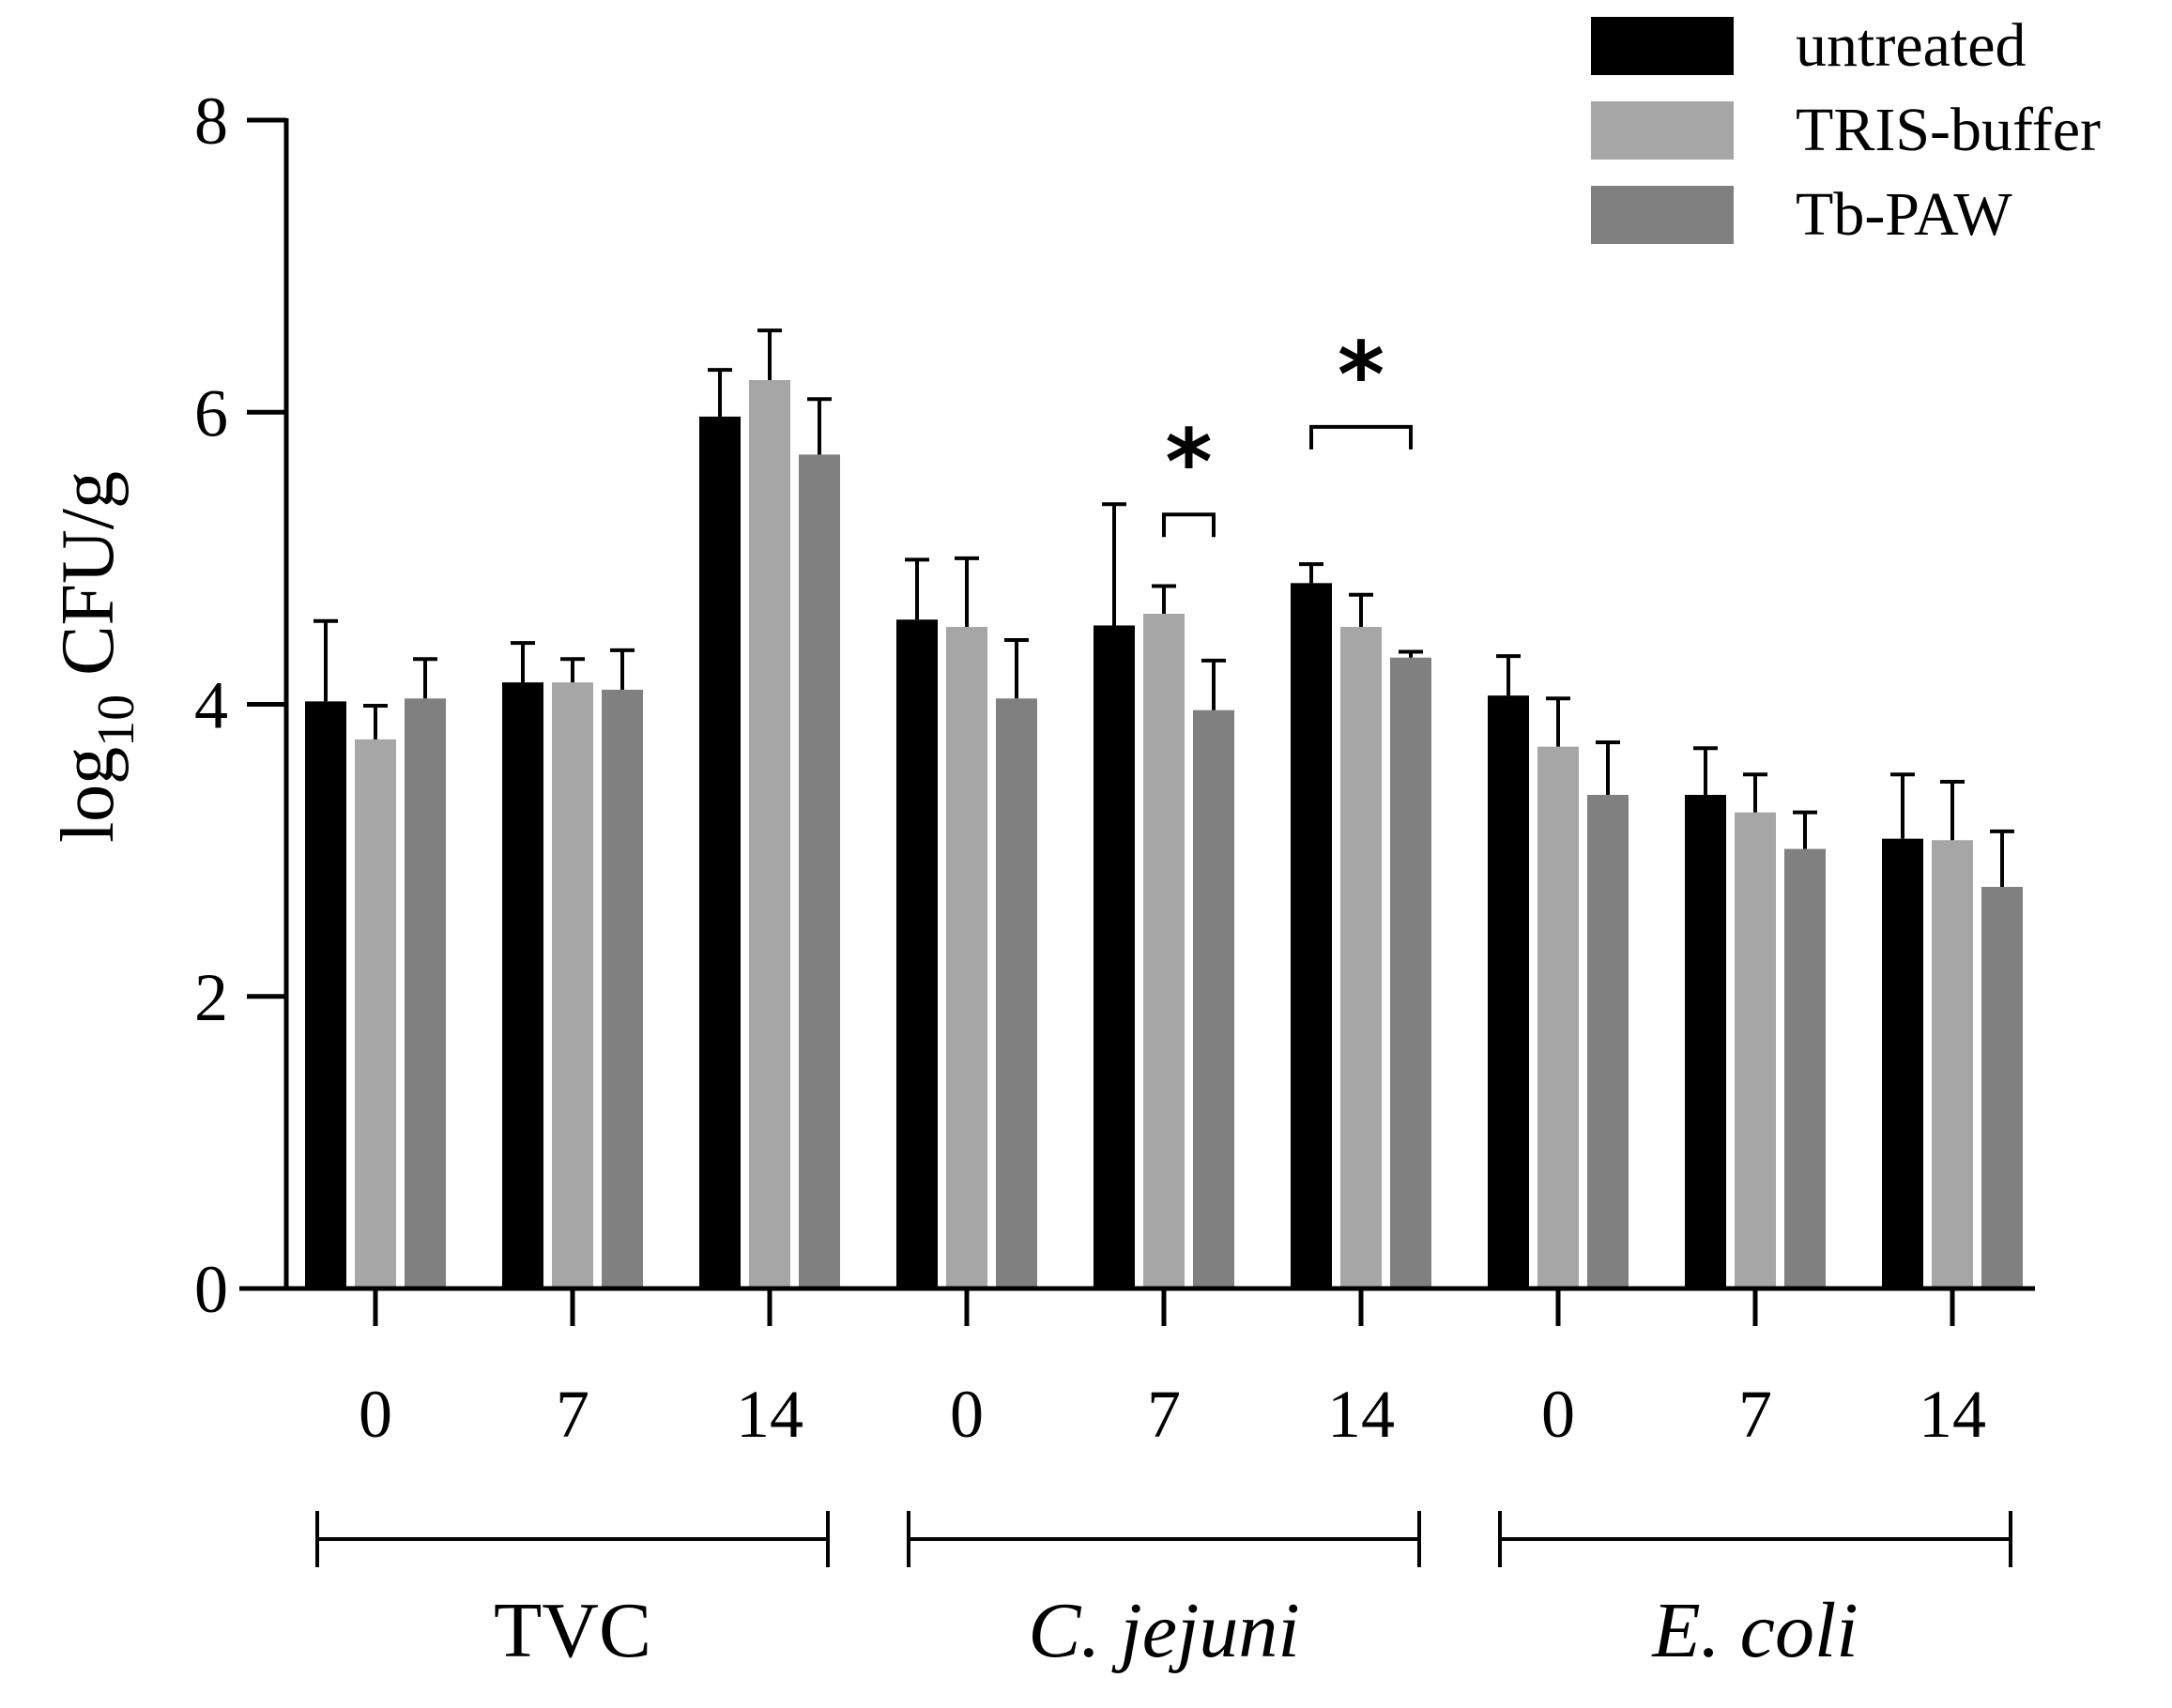 The image size is (2172, 1708). Describe the element at coordinates (88, 582) in the screenshot. I see `y-axis-label-rest: CFU/g` at that location.